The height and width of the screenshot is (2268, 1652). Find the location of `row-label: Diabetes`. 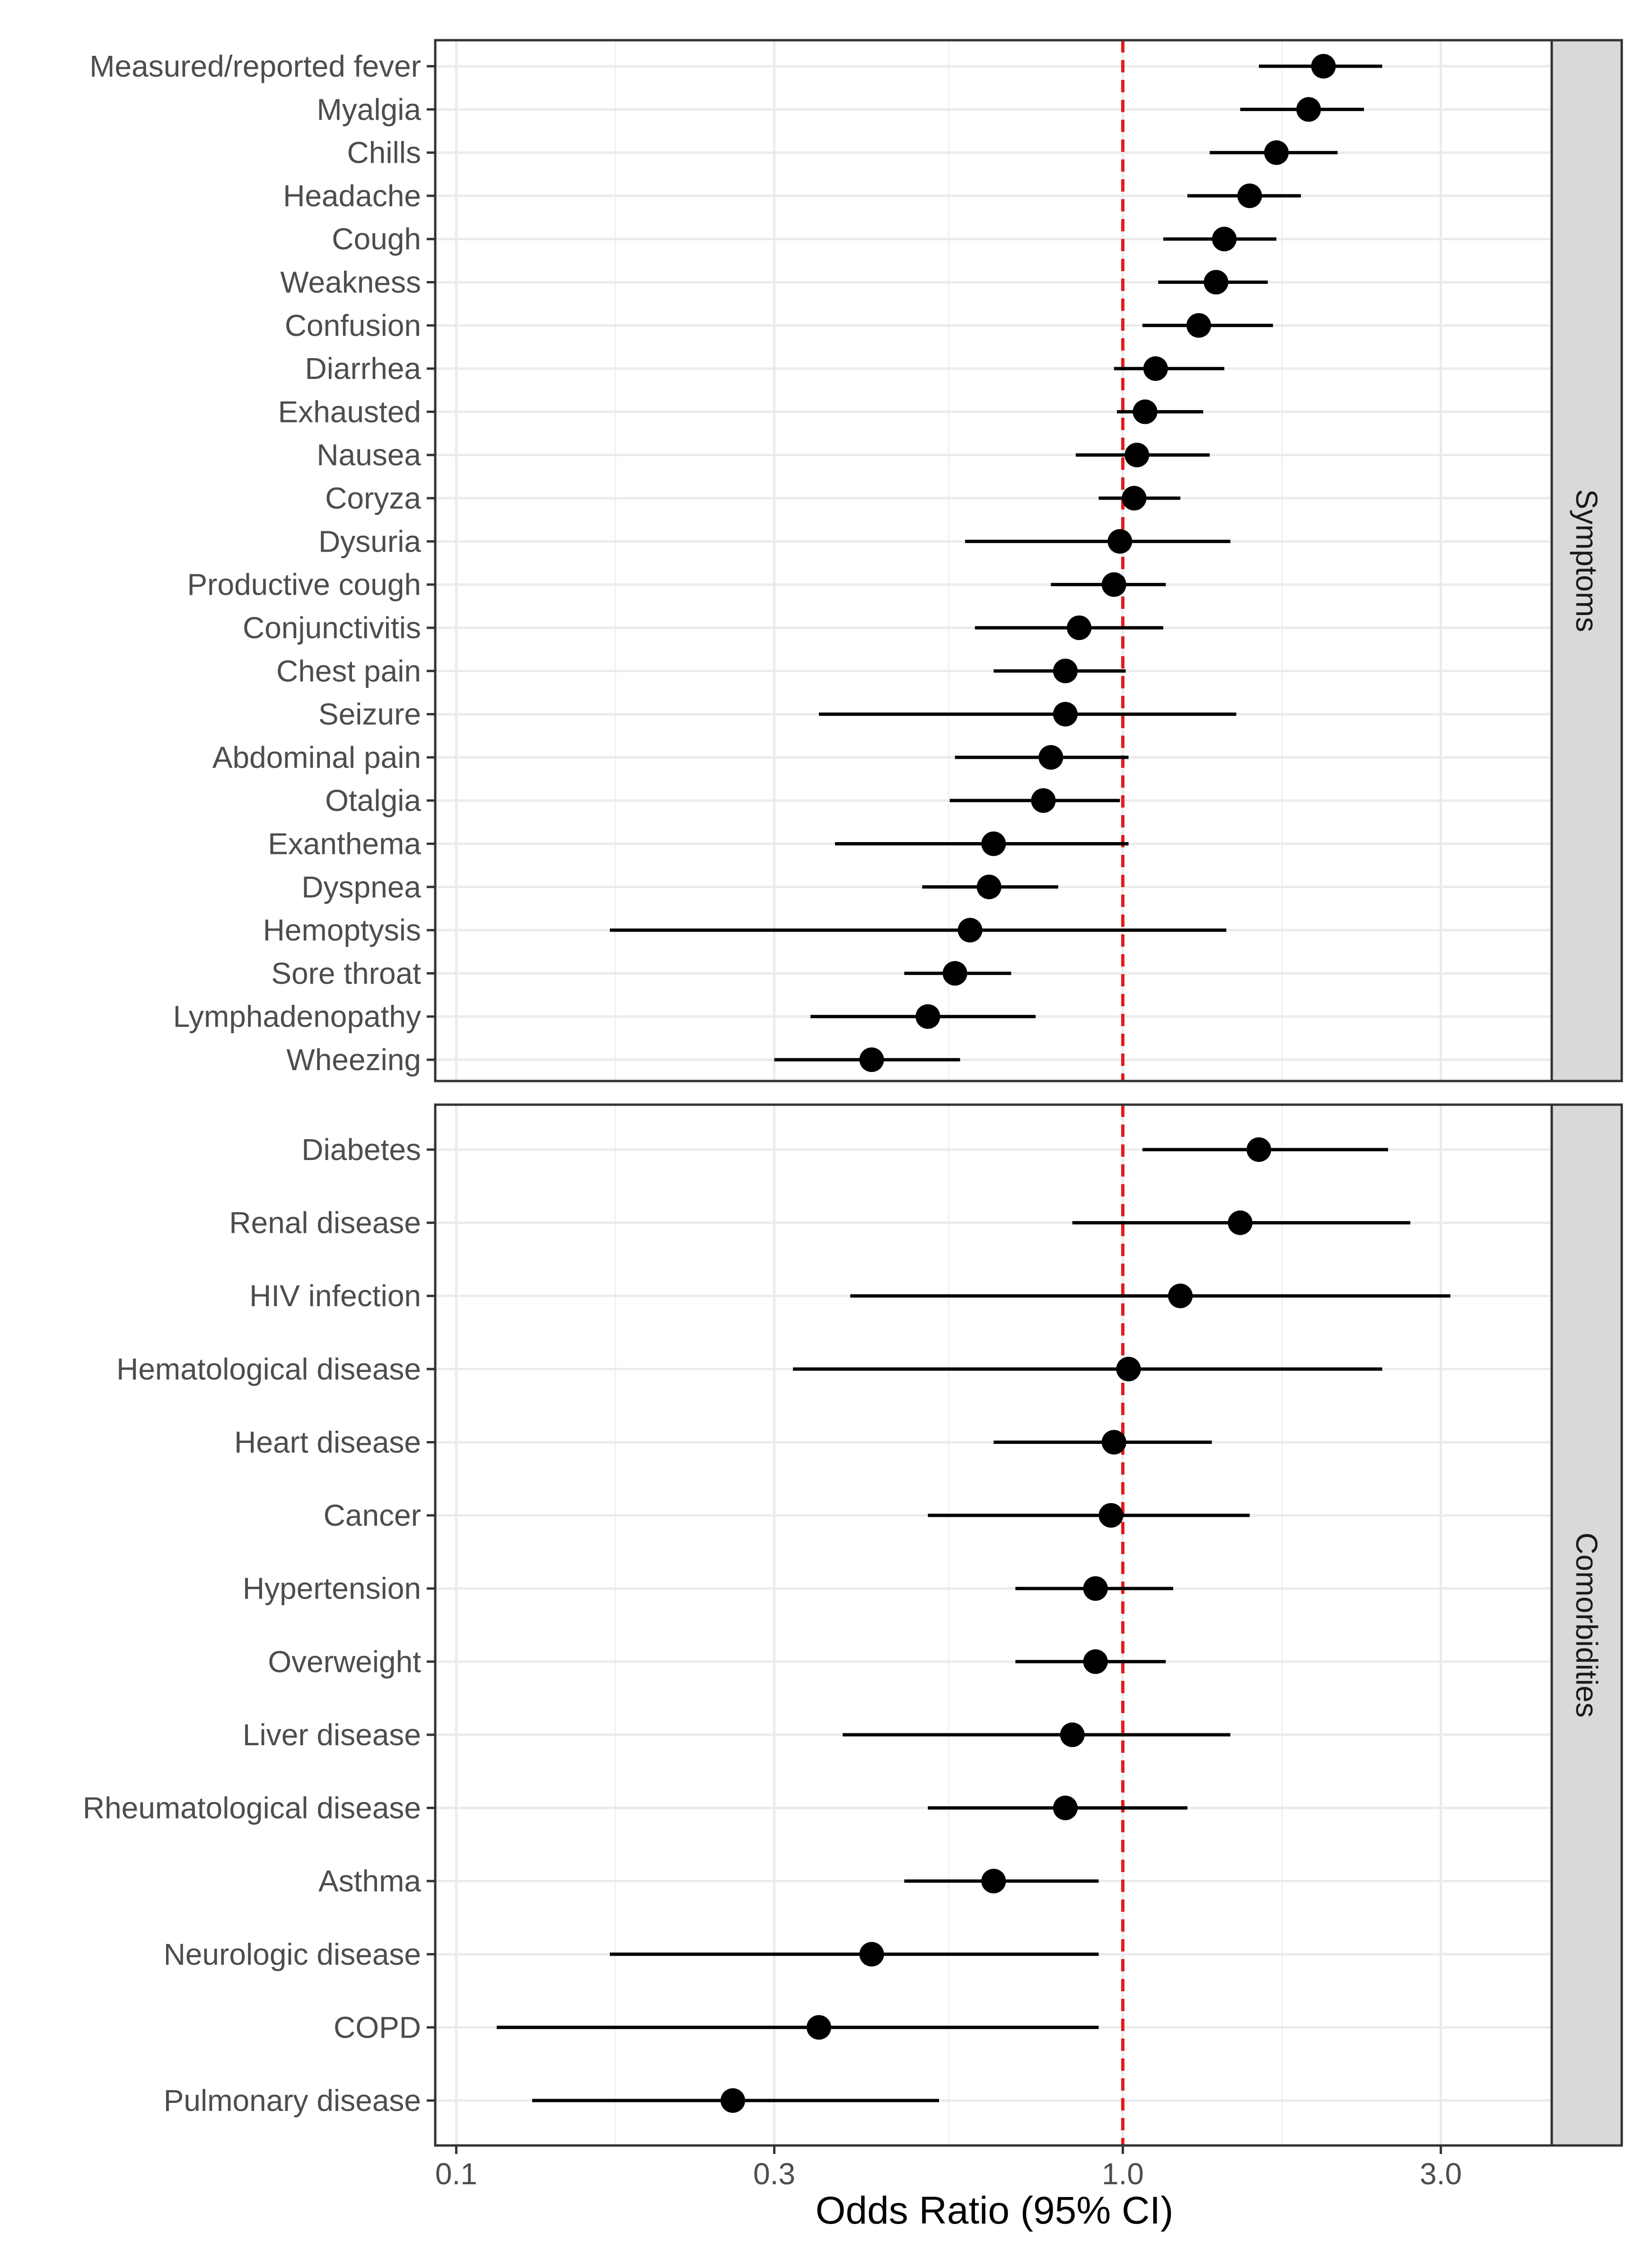

row-label: Diabetes is located at coordinates (361, 1150).